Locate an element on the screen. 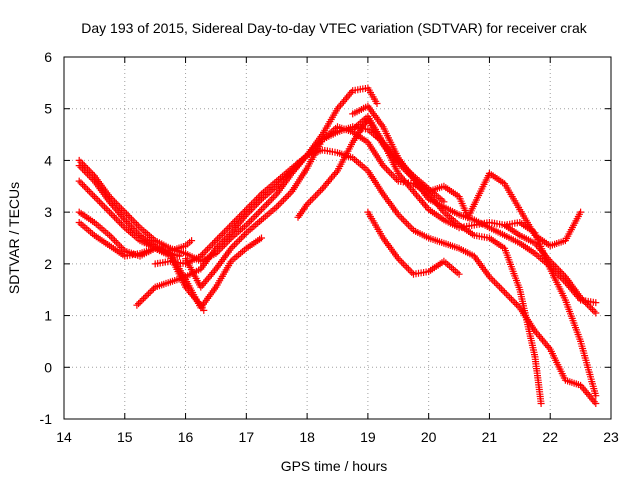 The height and width of the screenshot is (480, 640). x-axis-label: GPS time / hours is located at coordinates (334, 466).